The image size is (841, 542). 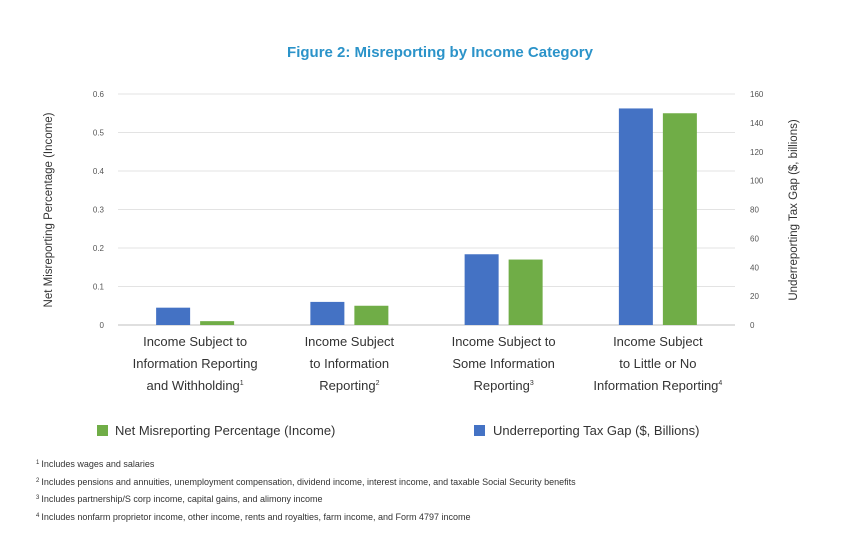 I want to click on category-label: Some Information, so click(x=503, y=363).